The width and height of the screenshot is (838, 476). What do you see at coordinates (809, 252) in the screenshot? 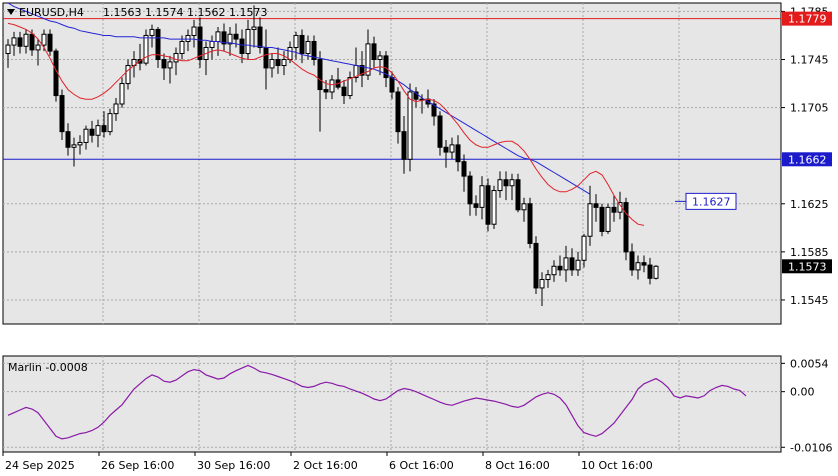
I see `price-tick-label: 1.1585` at bounding box center [809, 252].